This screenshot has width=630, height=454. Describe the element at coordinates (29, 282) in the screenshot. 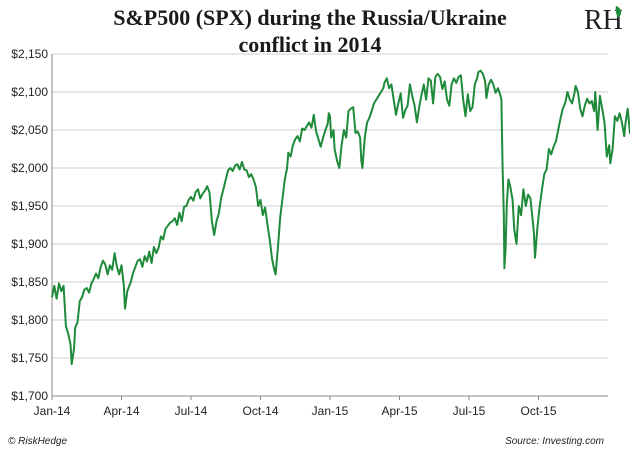

I see `y-tick-label: $1,850` at that location.